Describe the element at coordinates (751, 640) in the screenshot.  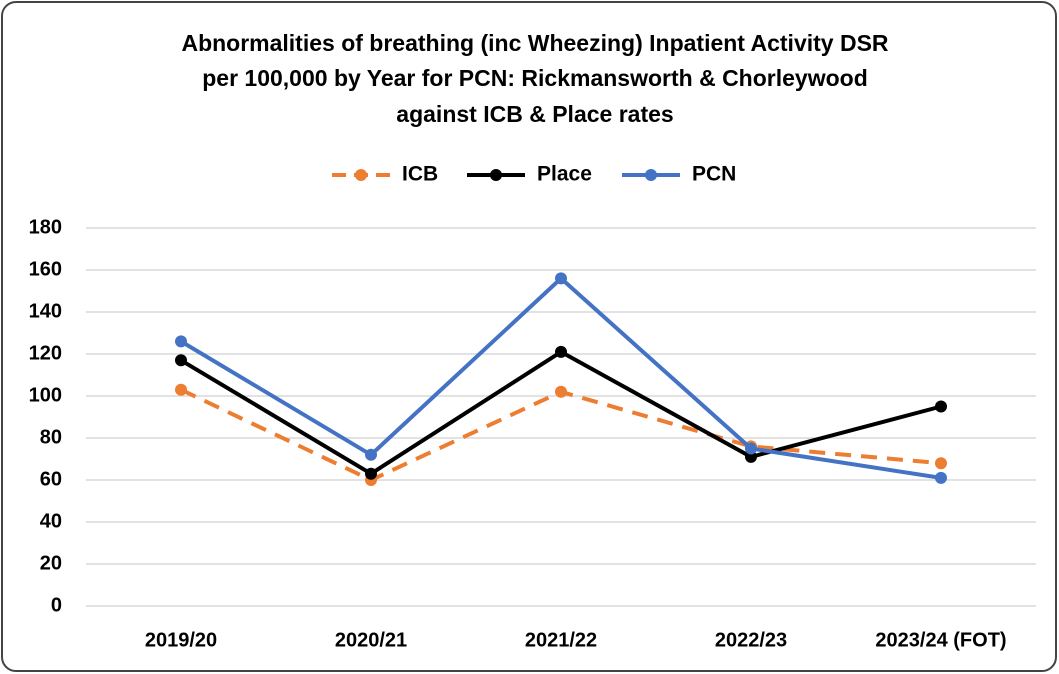
I see `x-tick-label: 2022/23` at that location.